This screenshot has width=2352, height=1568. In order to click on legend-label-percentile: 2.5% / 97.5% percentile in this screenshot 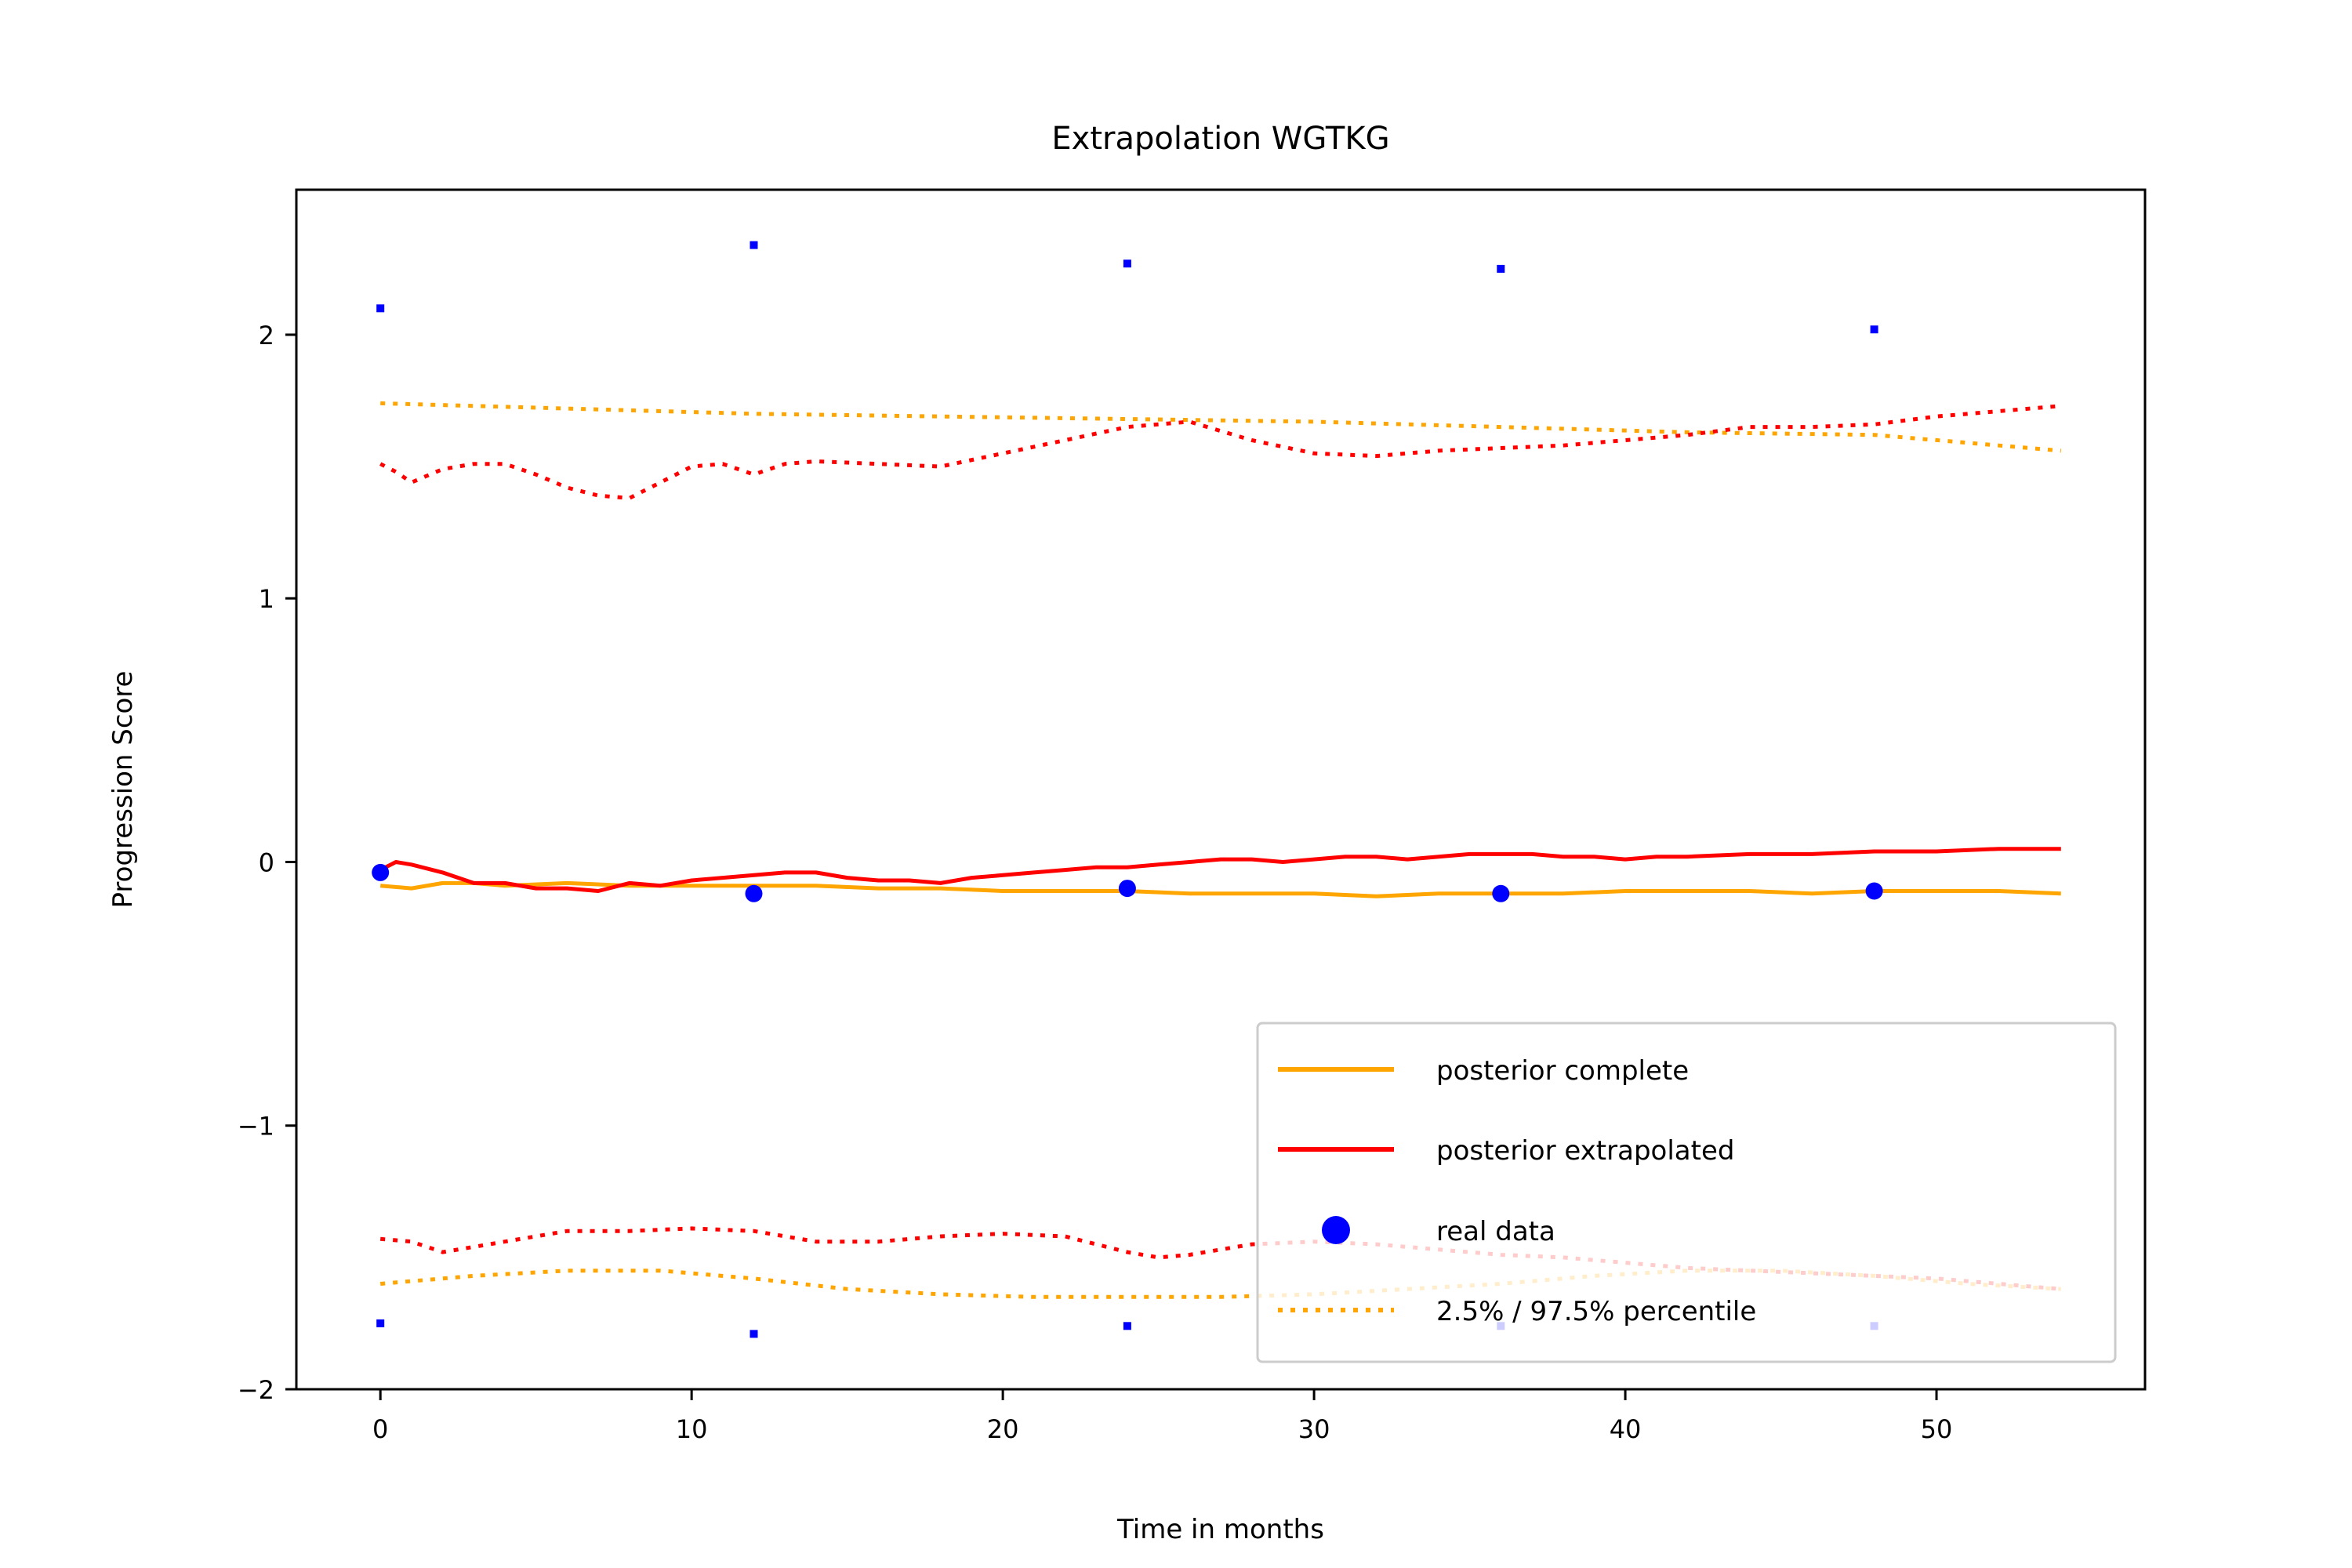, I will do `click(1596, 1311)`.